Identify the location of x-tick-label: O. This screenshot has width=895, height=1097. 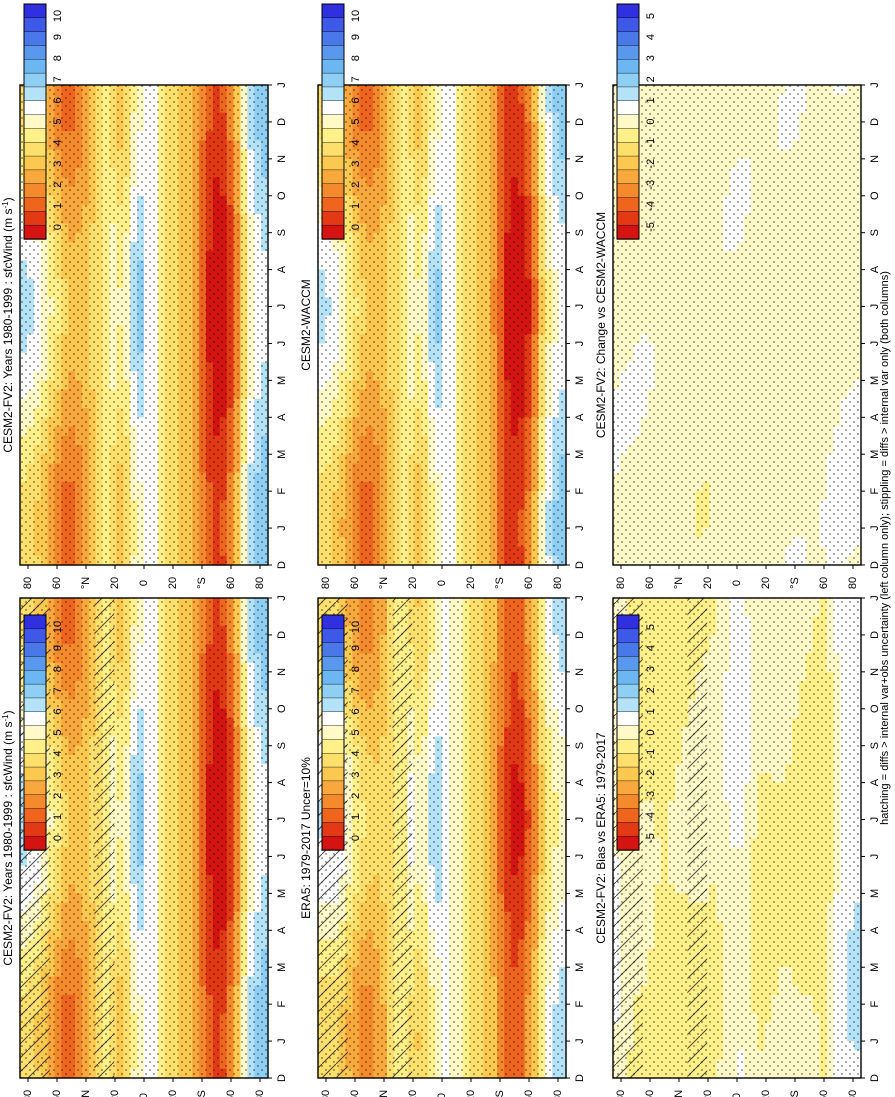
(580, 708).